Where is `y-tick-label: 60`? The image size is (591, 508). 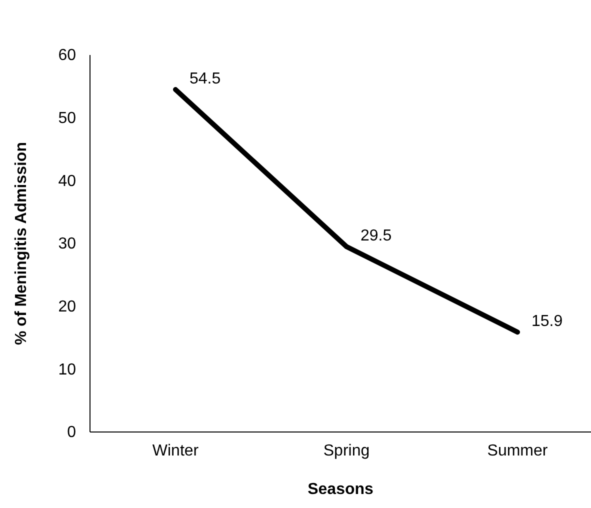 y-tick-label: 60 is located at coordinates (67, 55).